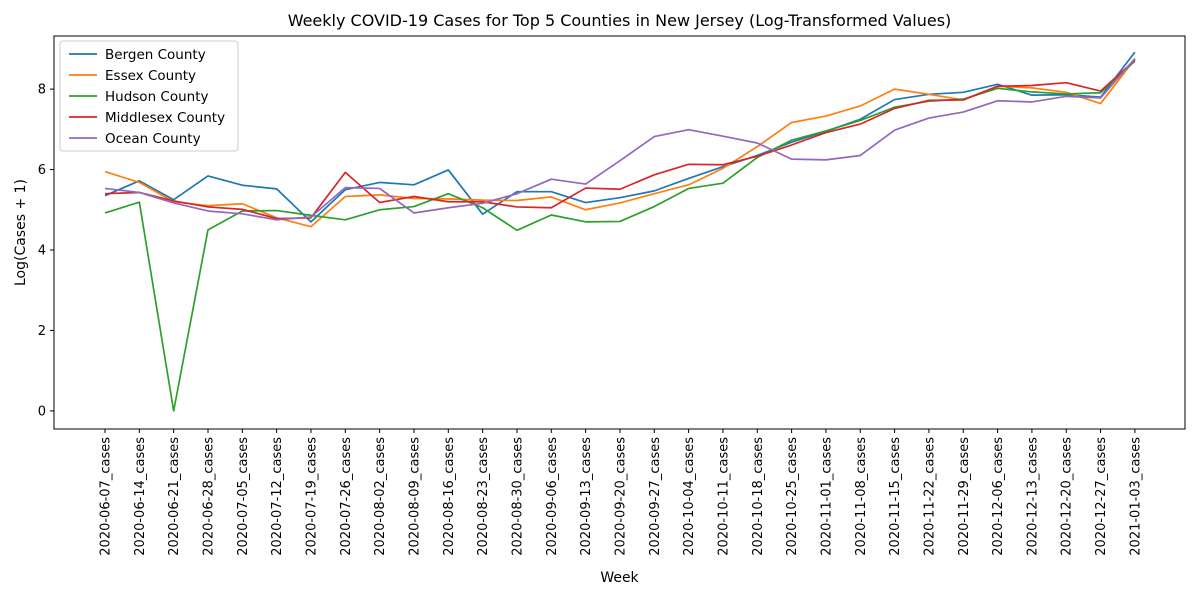 The height and width of the screenshot is (600, 1200). Describe the element at coordinates (42, 90) in the screenshot. I see `y-tick-label: 8` at that location.